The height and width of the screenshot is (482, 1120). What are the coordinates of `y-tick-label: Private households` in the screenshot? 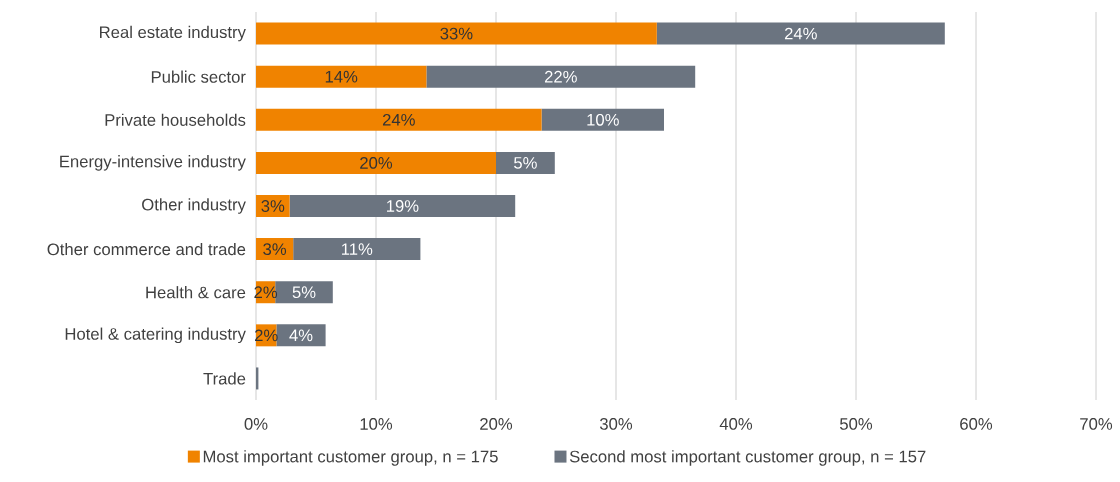 It's located at (175, 119).